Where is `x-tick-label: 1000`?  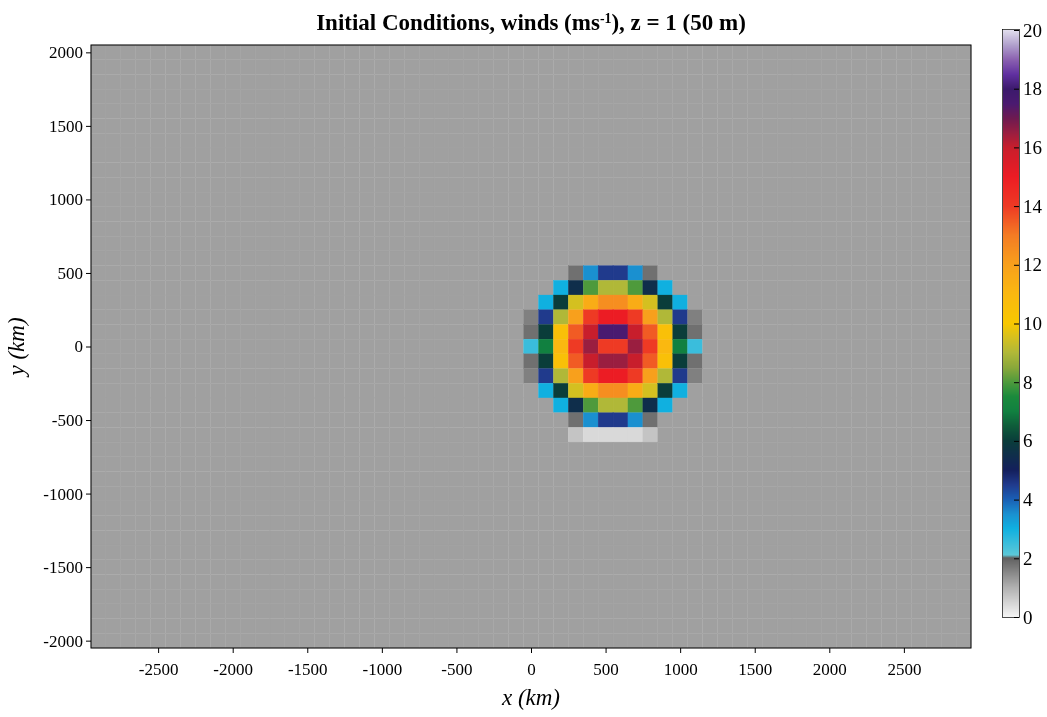 x-tick-label: 1000 is located at coordinates (680, 669).